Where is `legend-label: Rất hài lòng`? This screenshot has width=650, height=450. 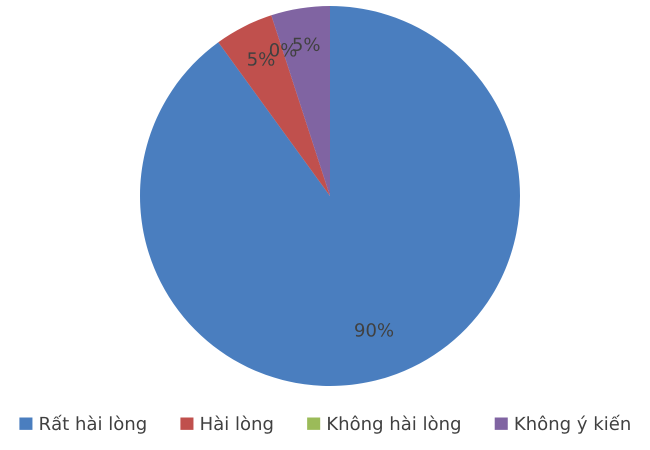
legend-label: Rất hài lòng is located at coordinates (93, 424).